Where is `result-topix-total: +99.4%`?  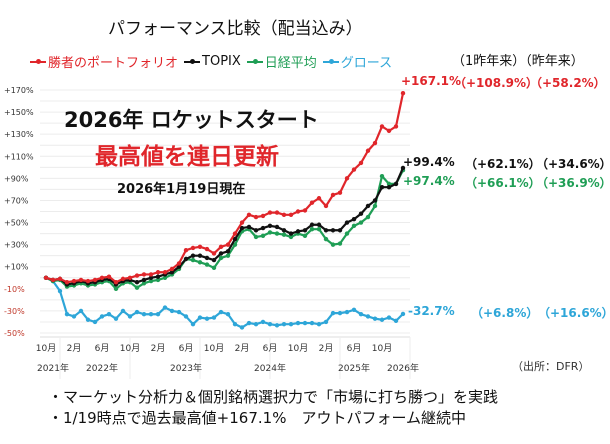 result-topix-total: +99.4% is located at coordinates (429, 162).